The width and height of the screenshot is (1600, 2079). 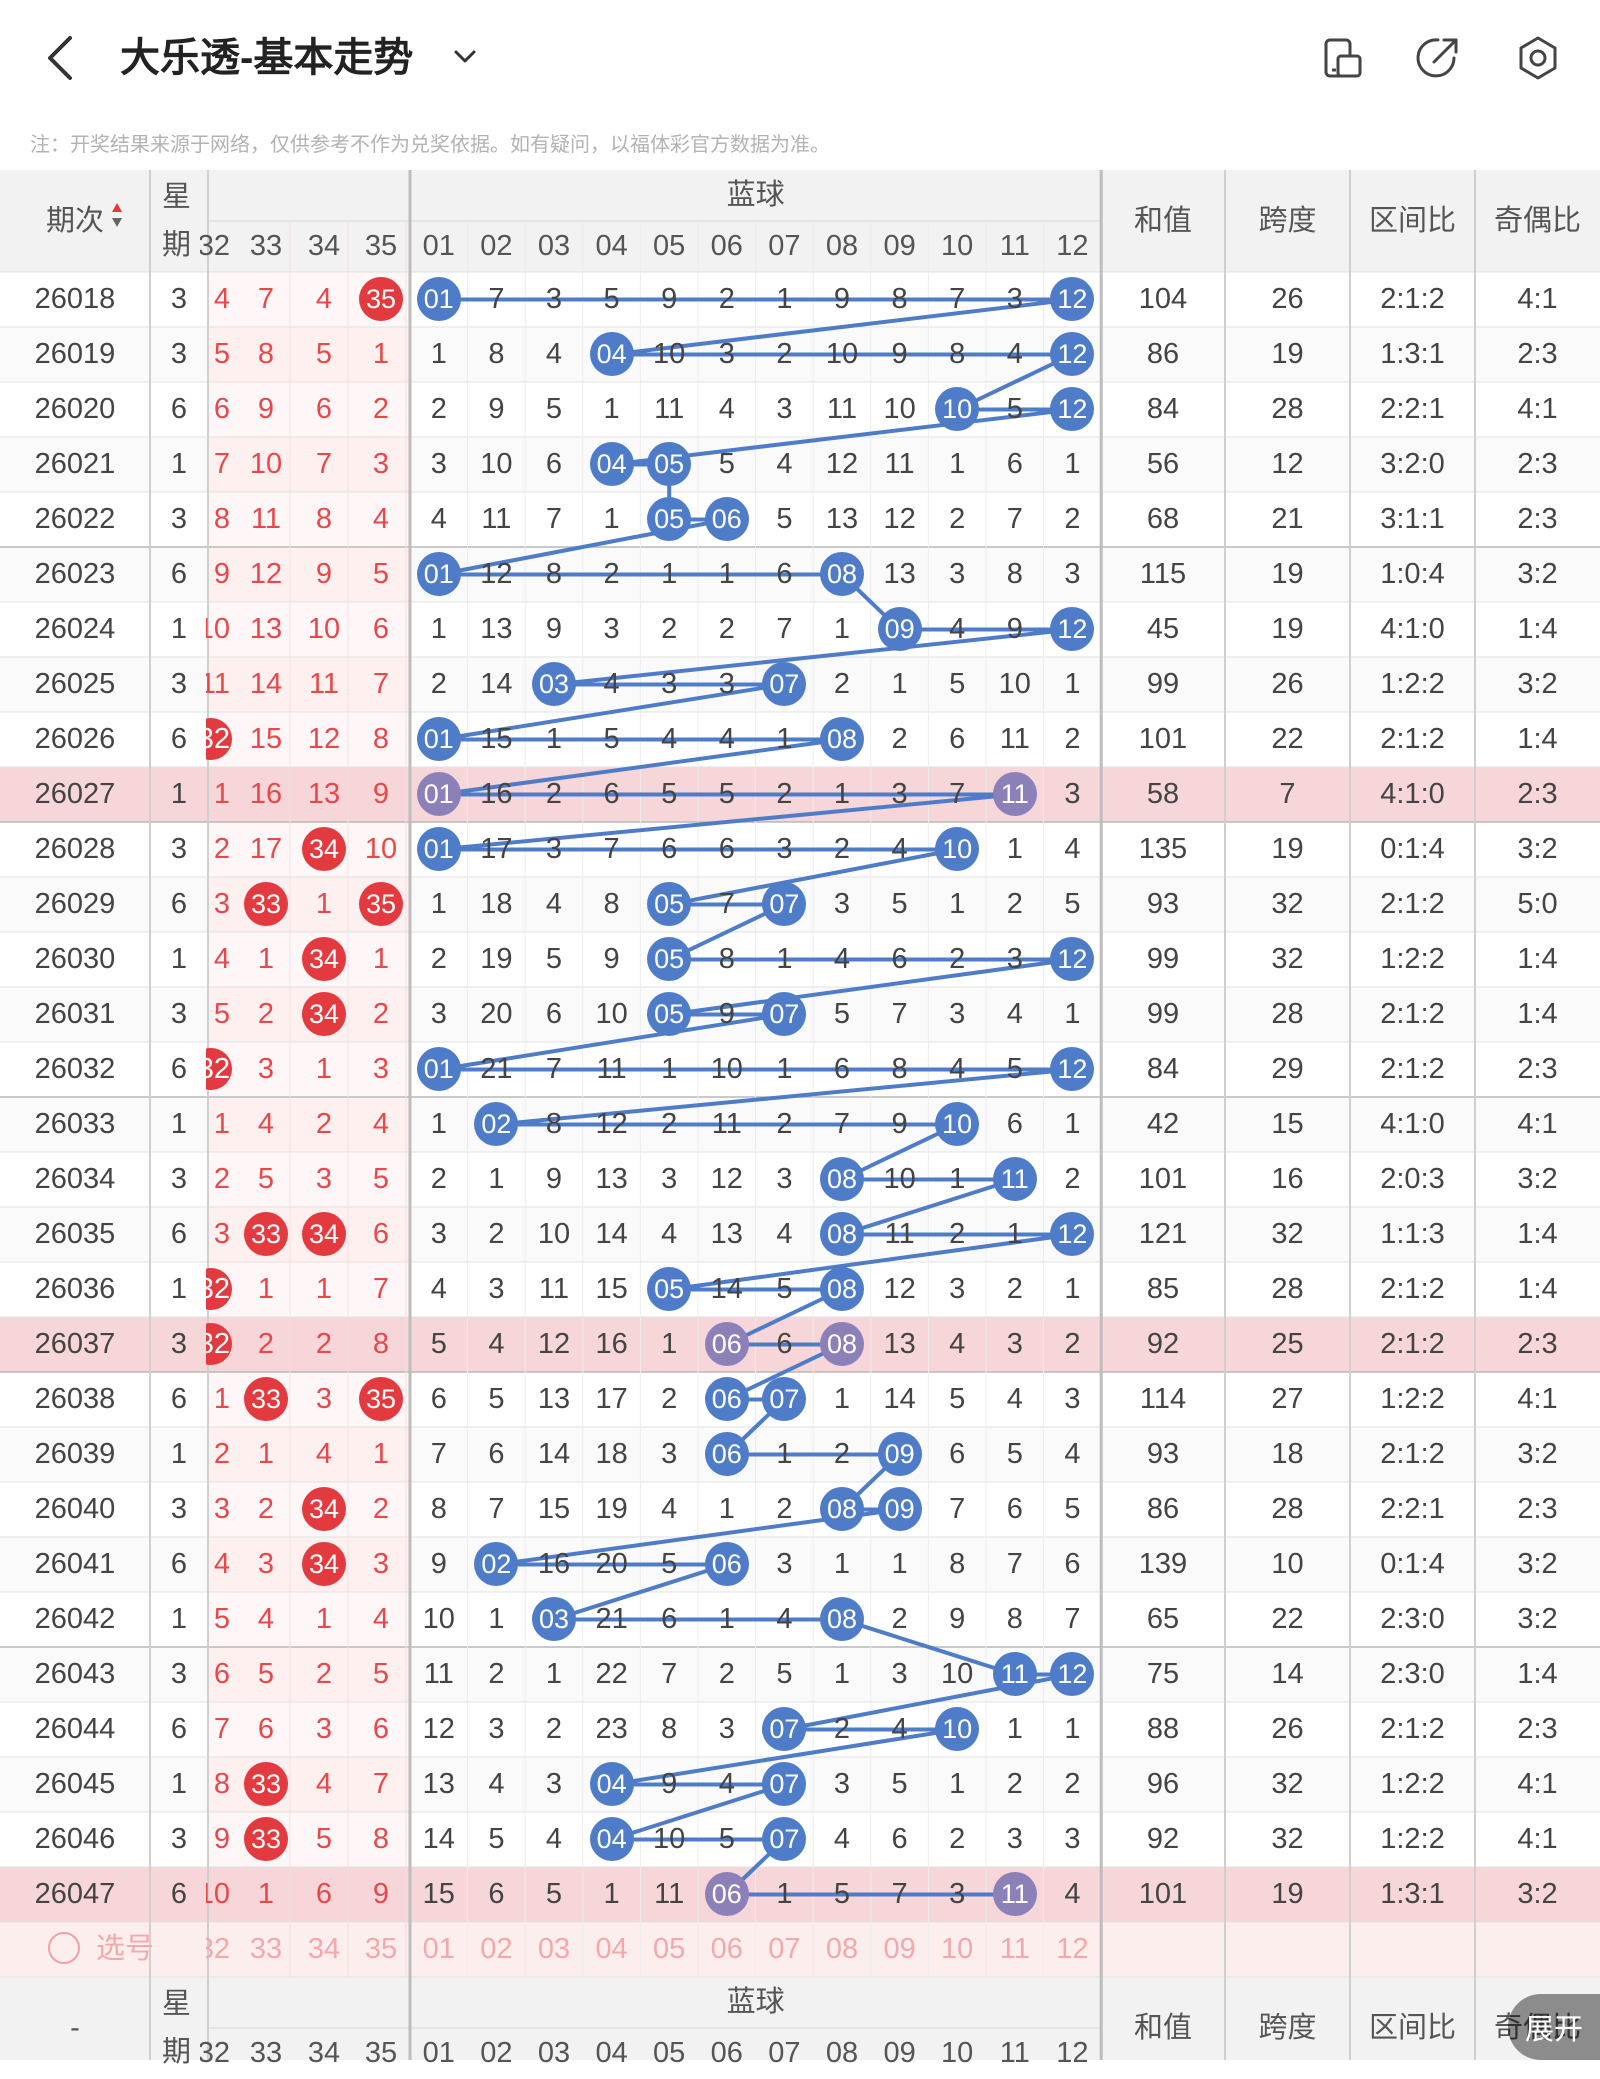 I want to click on period-cell: 26018, so click(x=75, y=299).